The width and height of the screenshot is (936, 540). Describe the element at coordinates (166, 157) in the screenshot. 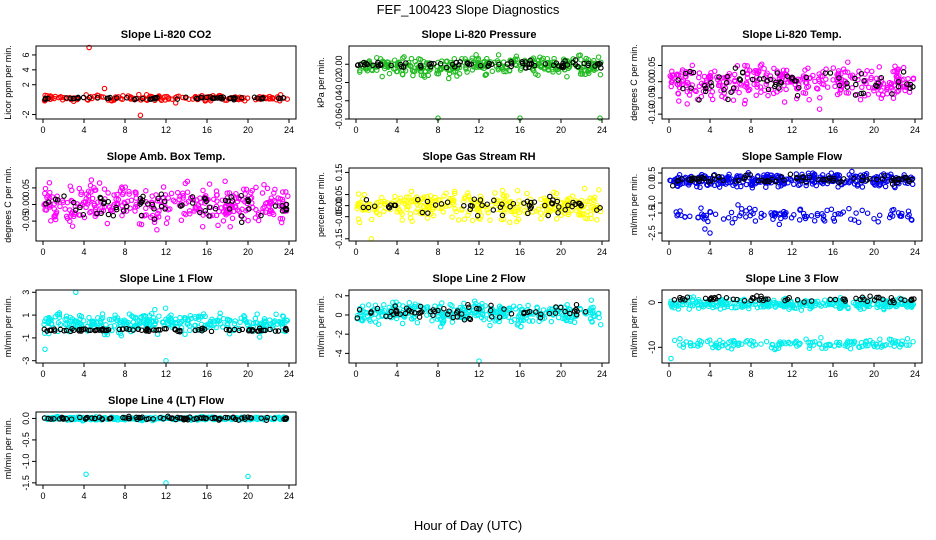

I see `panel-title: Slope Amb. Box Temp.` at that location.